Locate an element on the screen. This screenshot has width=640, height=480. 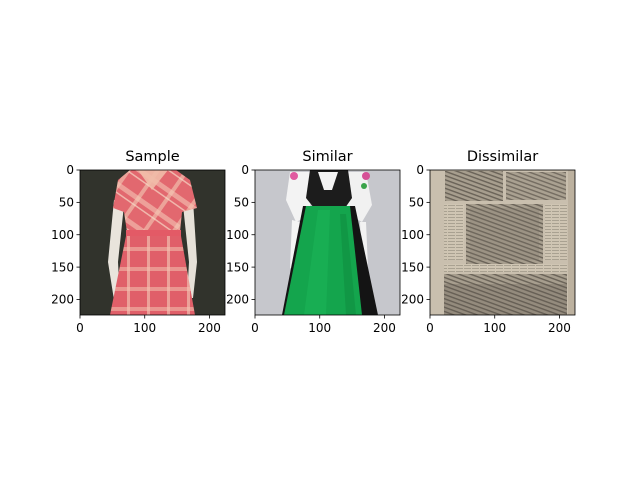
panel-title: Dissimilar is located at coordinates (502, 157).